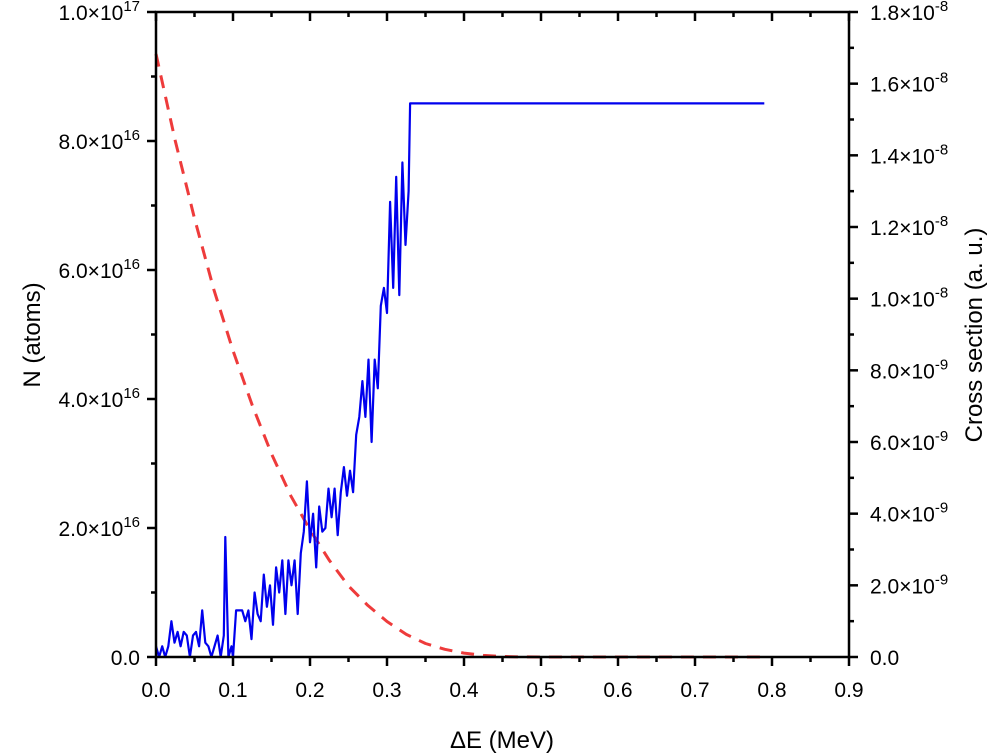 The height and width of the screenshot is (754, 1000). Describe the element at coordinates (232, 690) in the screenshot. I see `x-tick-label: 0.1` at that location.